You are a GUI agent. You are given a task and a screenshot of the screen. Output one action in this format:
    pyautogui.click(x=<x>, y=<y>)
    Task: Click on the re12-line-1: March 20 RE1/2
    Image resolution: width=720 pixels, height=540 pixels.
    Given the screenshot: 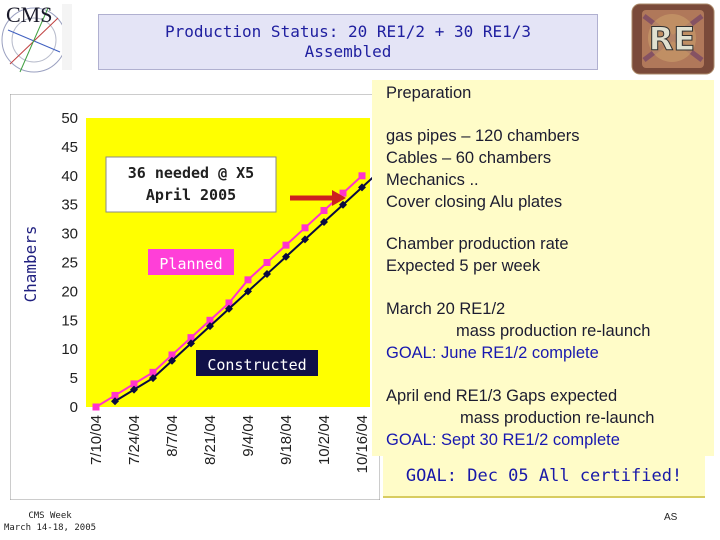 What is the action you would take?
    pyautogui.click(x=446, y=309)
    